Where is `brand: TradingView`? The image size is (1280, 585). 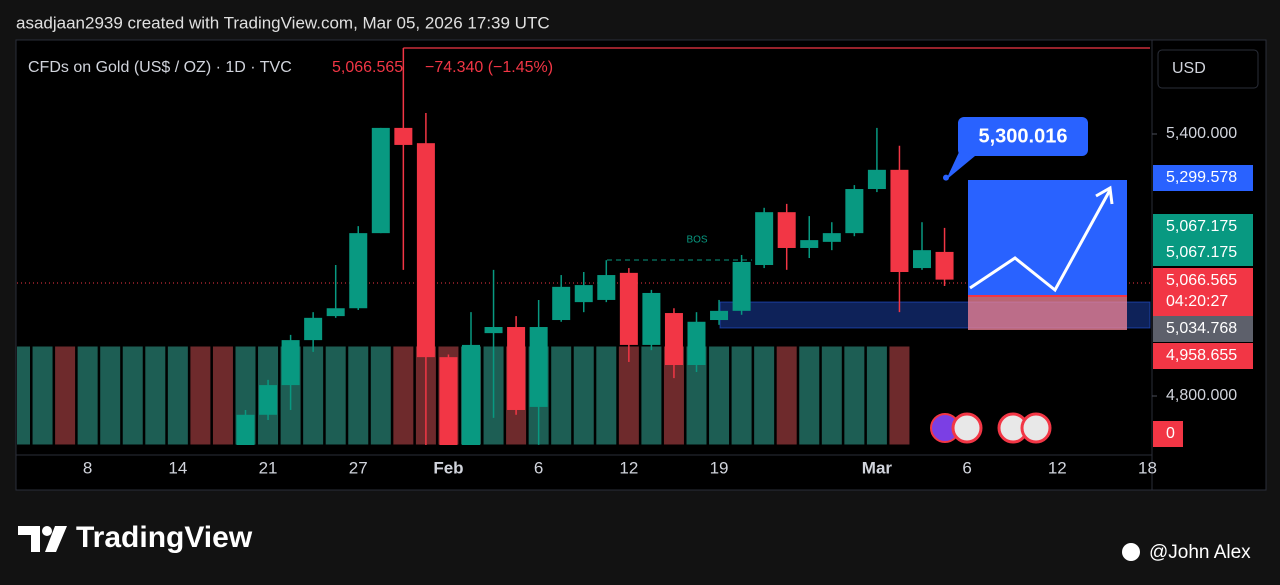
brand: TradingView is located at coordinates (164, 537).